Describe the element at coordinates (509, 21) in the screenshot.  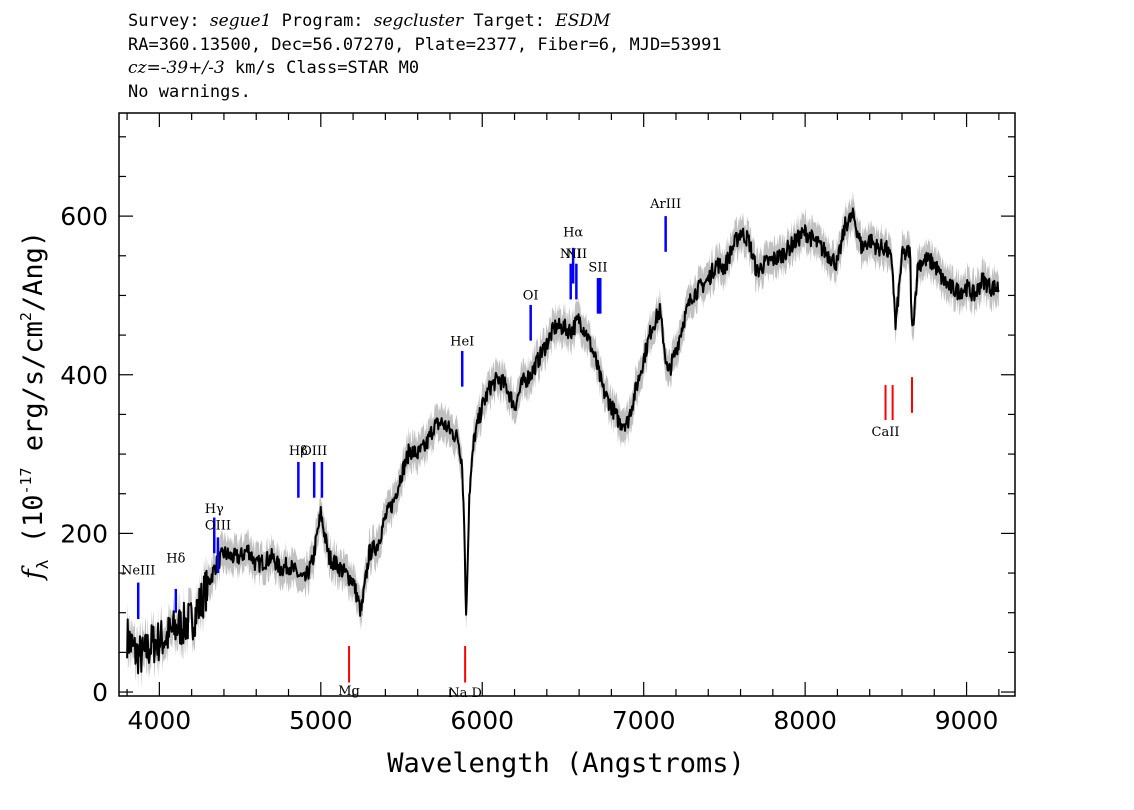
I see `target-label: Target:` at that location.